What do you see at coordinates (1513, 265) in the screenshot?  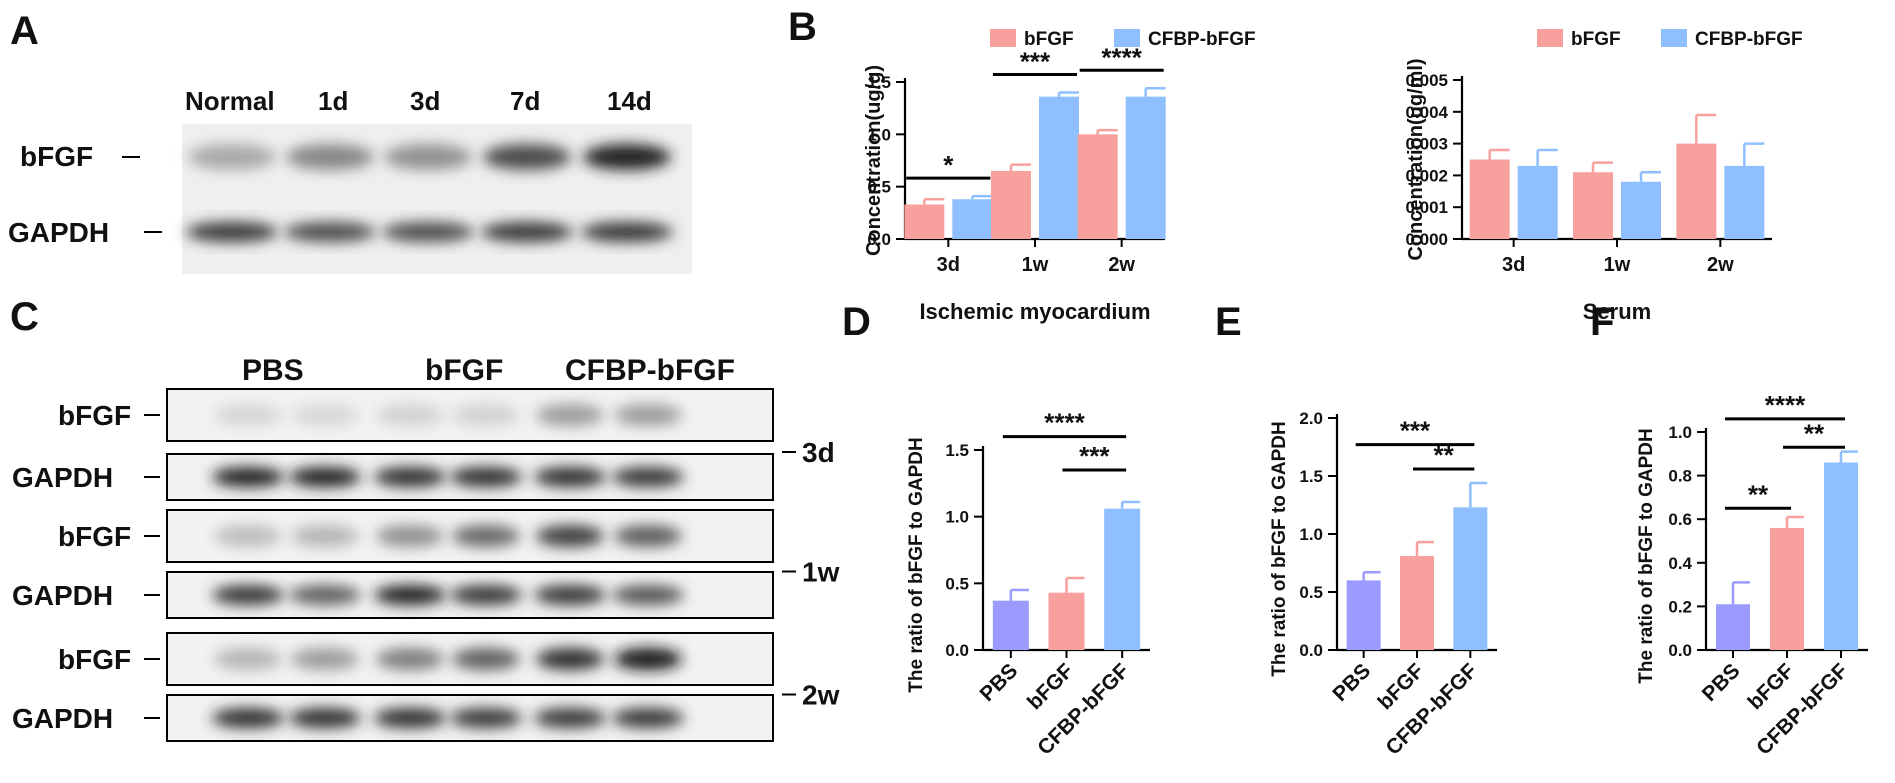 I see `x-tick-label-3d: 3d` at bounding box center [1513, 265].